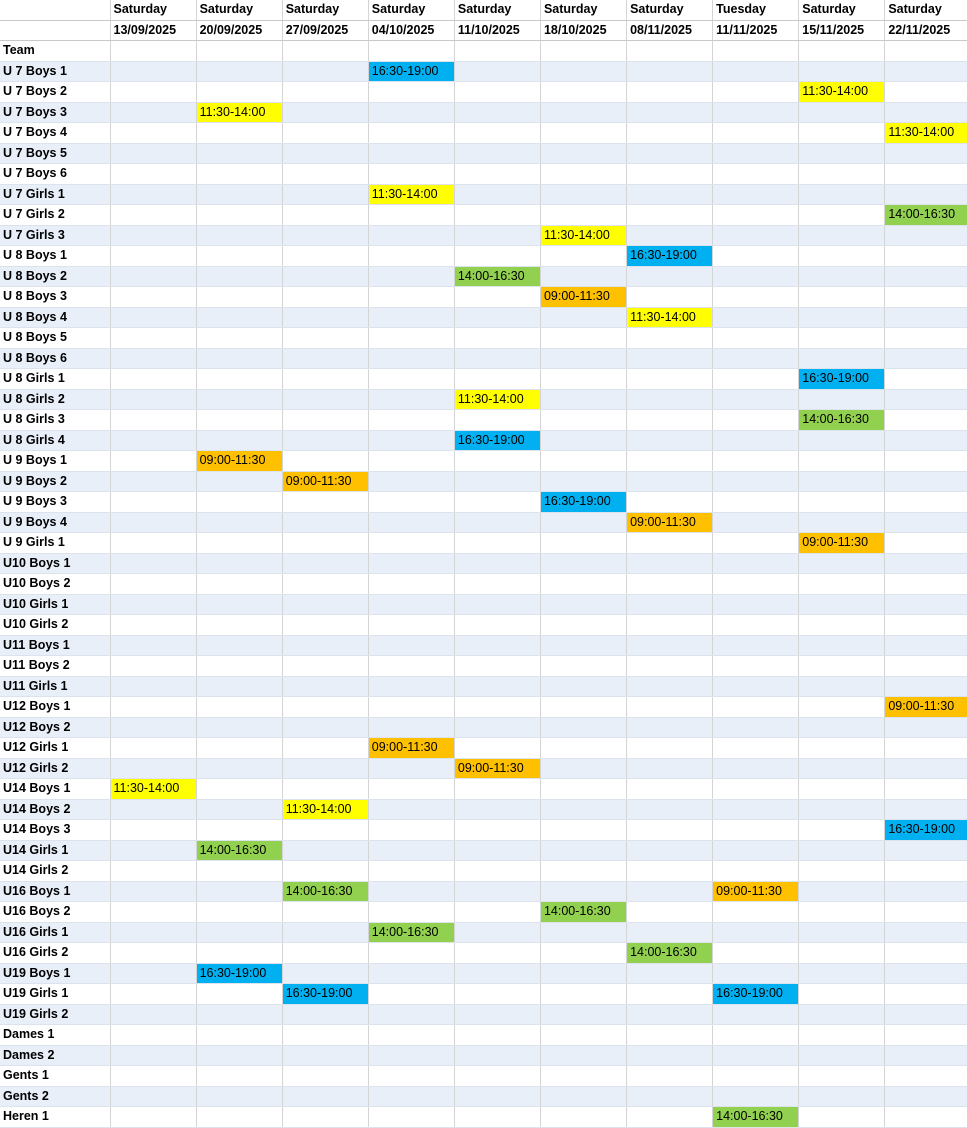  I want to click on team-name-cell: U16 Girls 2, so click(55, 953).